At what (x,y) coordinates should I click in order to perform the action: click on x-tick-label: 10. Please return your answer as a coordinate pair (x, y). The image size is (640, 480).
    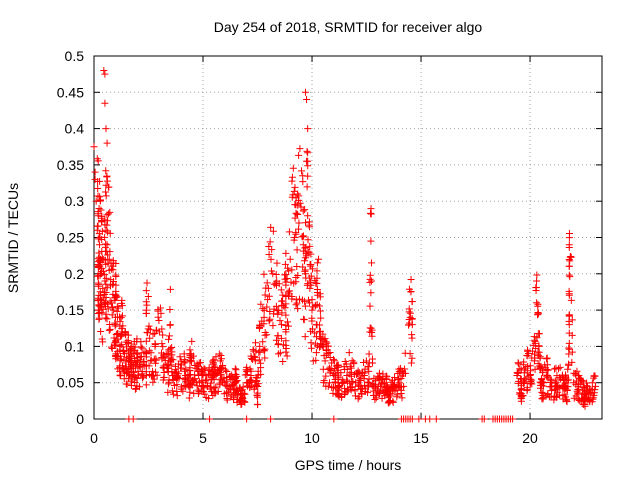
    Looking at the image, I should click on (312, 438).